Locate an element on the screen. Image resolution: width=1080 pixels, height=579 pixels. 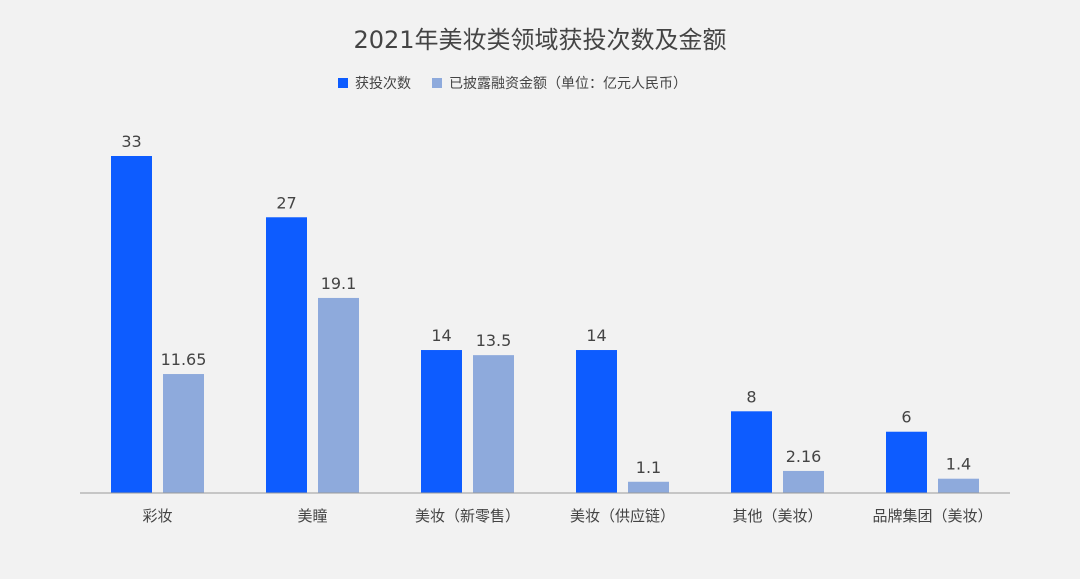
data-label-series-0-cat-4: 8 is located at coordinates (751, 396).